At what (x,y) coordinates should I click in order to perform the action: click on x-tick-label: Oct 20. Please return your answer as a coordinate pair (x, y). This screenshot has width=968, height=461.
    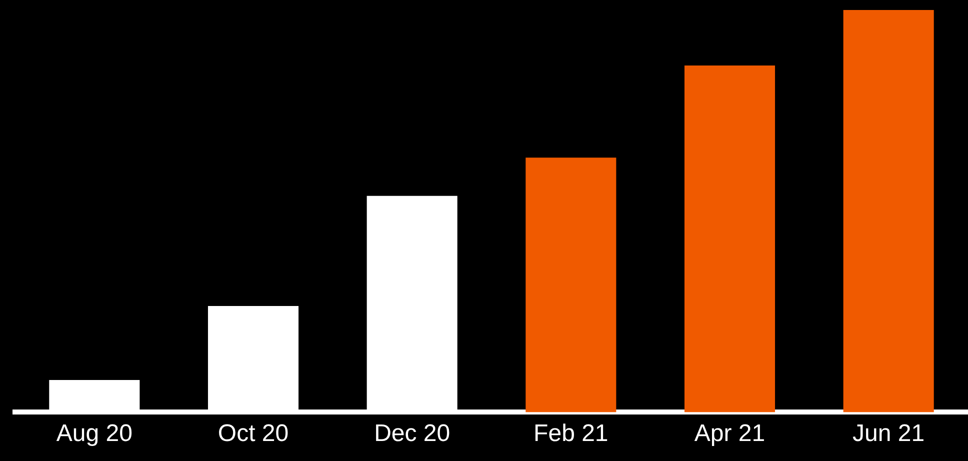
    Looking at the image, I should click on (253, 434).